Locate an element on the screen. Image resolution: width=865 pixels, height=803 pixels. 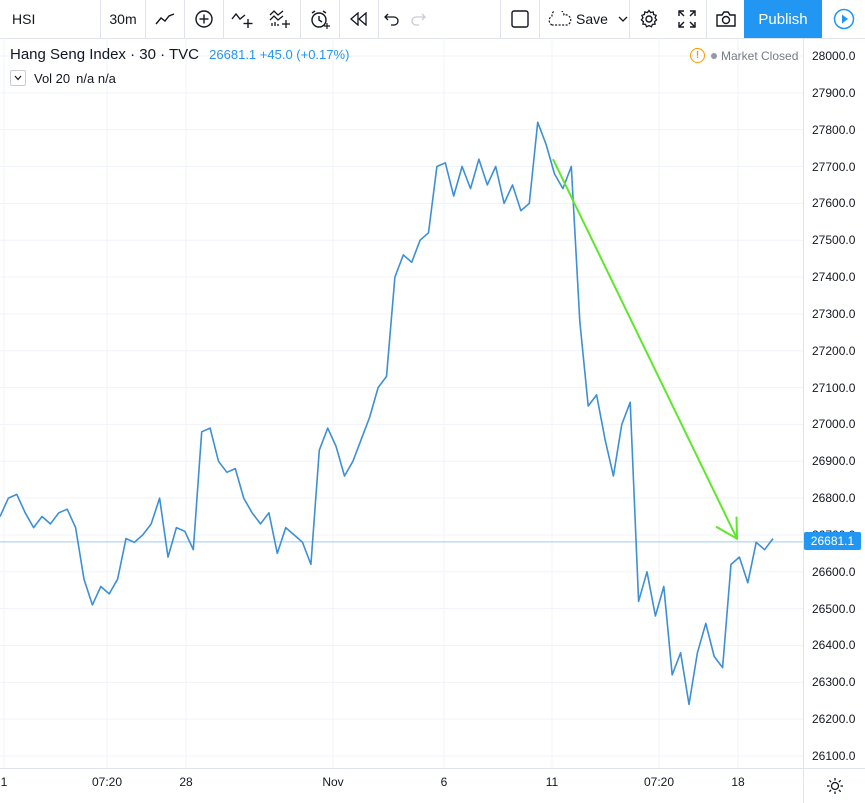
y-tick-label: 26100.0 is located at coordinates (834, 756).